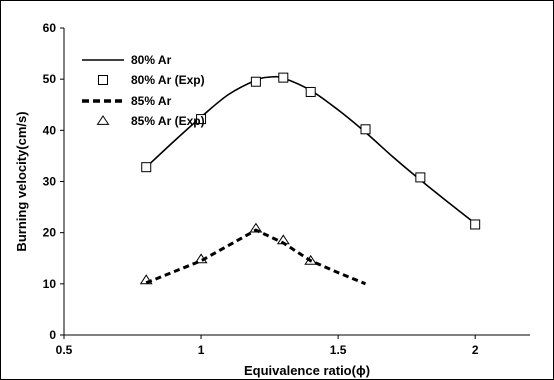 This screenshot has width=554, height=380. I want to click on legend: 80% Ar 80% Ar (Exp) 85% Ar 85% Ar (Exp), so click(143, 90).